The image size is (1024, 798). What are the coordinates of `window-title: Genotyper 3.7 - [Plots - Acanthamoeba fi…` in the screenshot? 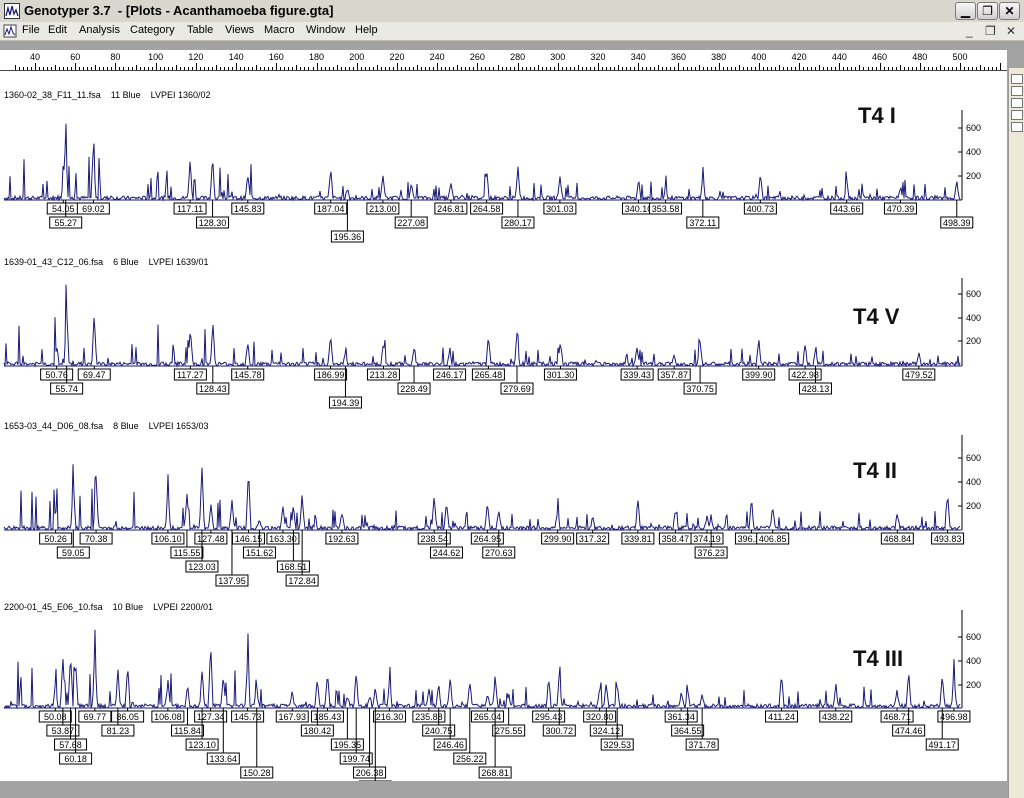 It's located at (179, 10).